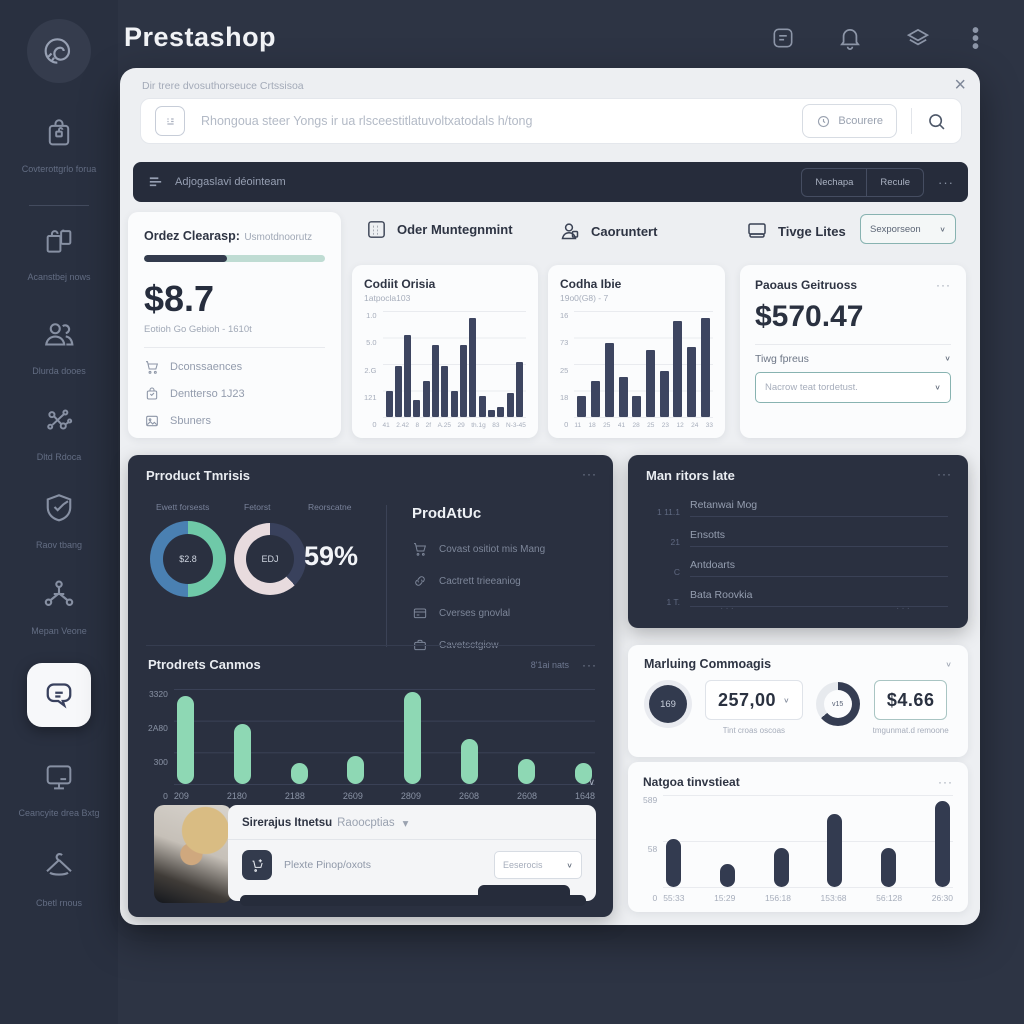 Image resolution: width=1024 pixels, height=1024 pixels. I want to click on toolbar-button-1: Nechapa, so click(834, 182).